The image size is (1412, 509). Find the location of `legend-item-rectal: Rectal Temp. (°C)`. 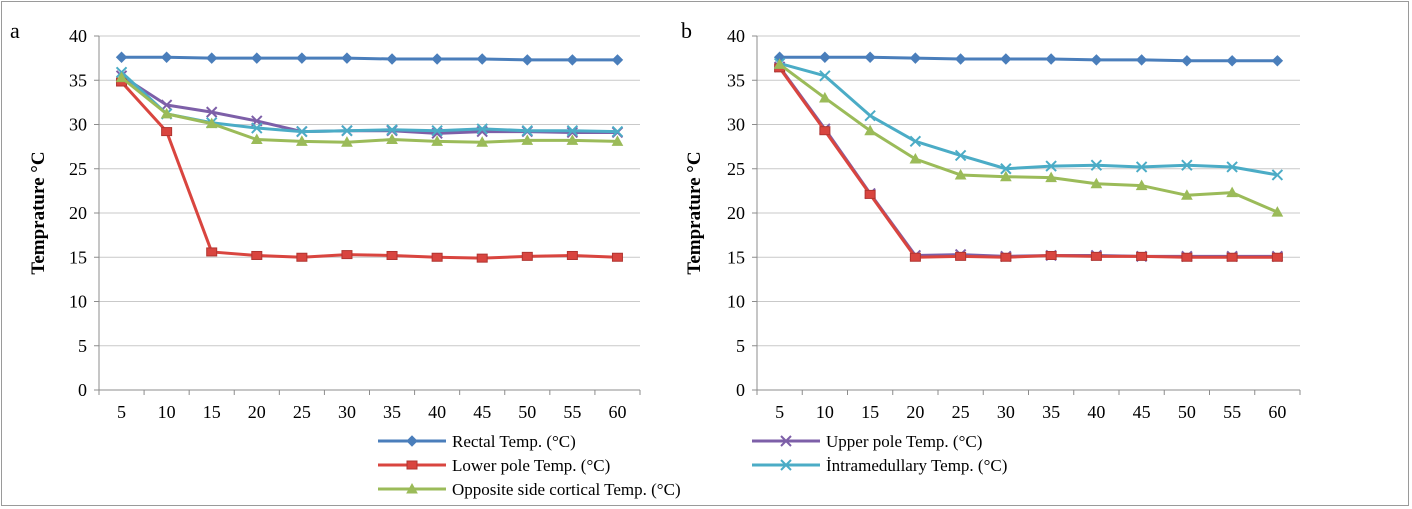

legend-item-rectal: Rectal Temp. (°C) is located at coordinates (477, 441).